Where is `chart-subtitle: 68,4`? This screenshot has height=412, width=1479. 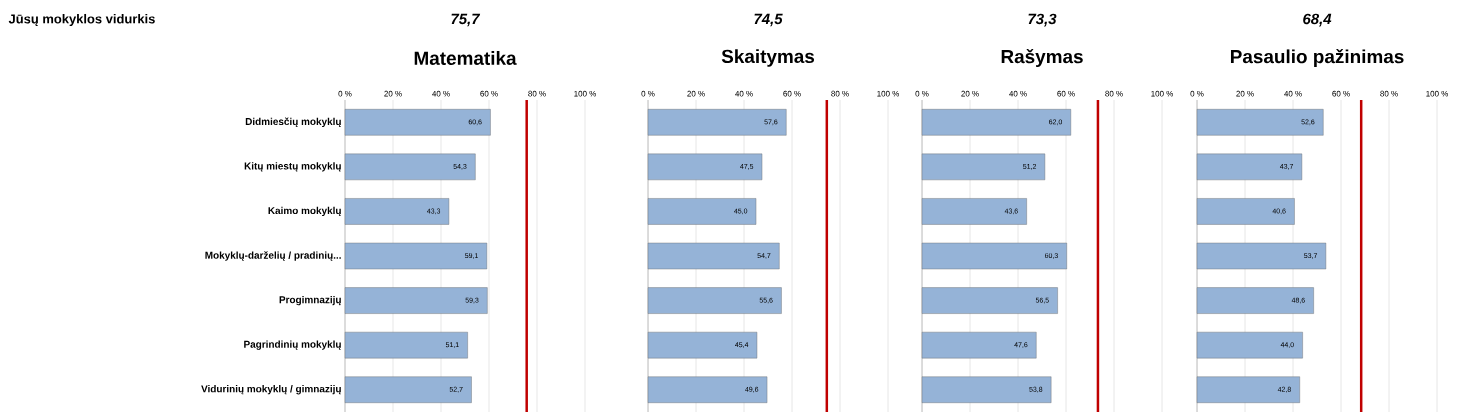 chart-subtitle: 68,4 is located at coordinates (1317, 20).